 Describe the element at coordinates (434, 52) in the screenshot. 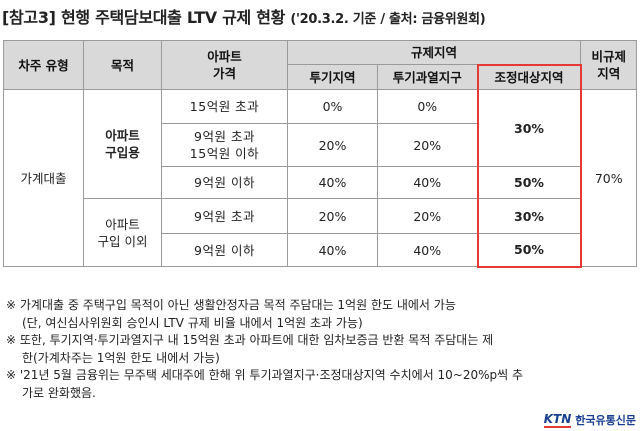

I see `header-regulated-zone: 규제지역` at that location.